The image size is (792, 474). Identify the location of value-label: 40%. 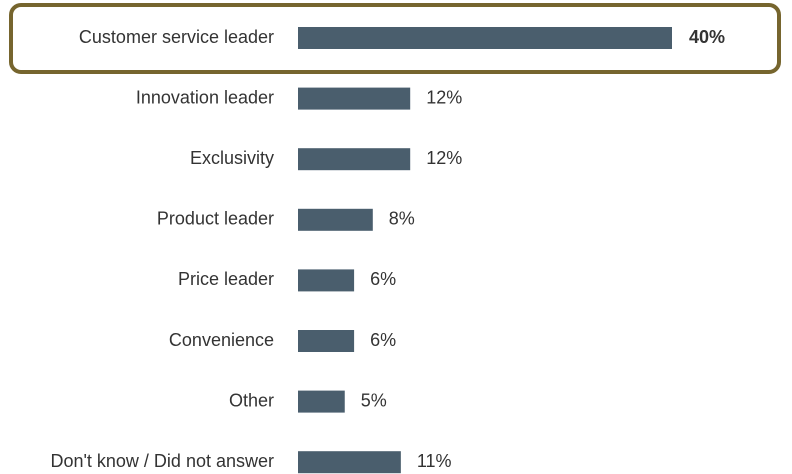
(707, 37).